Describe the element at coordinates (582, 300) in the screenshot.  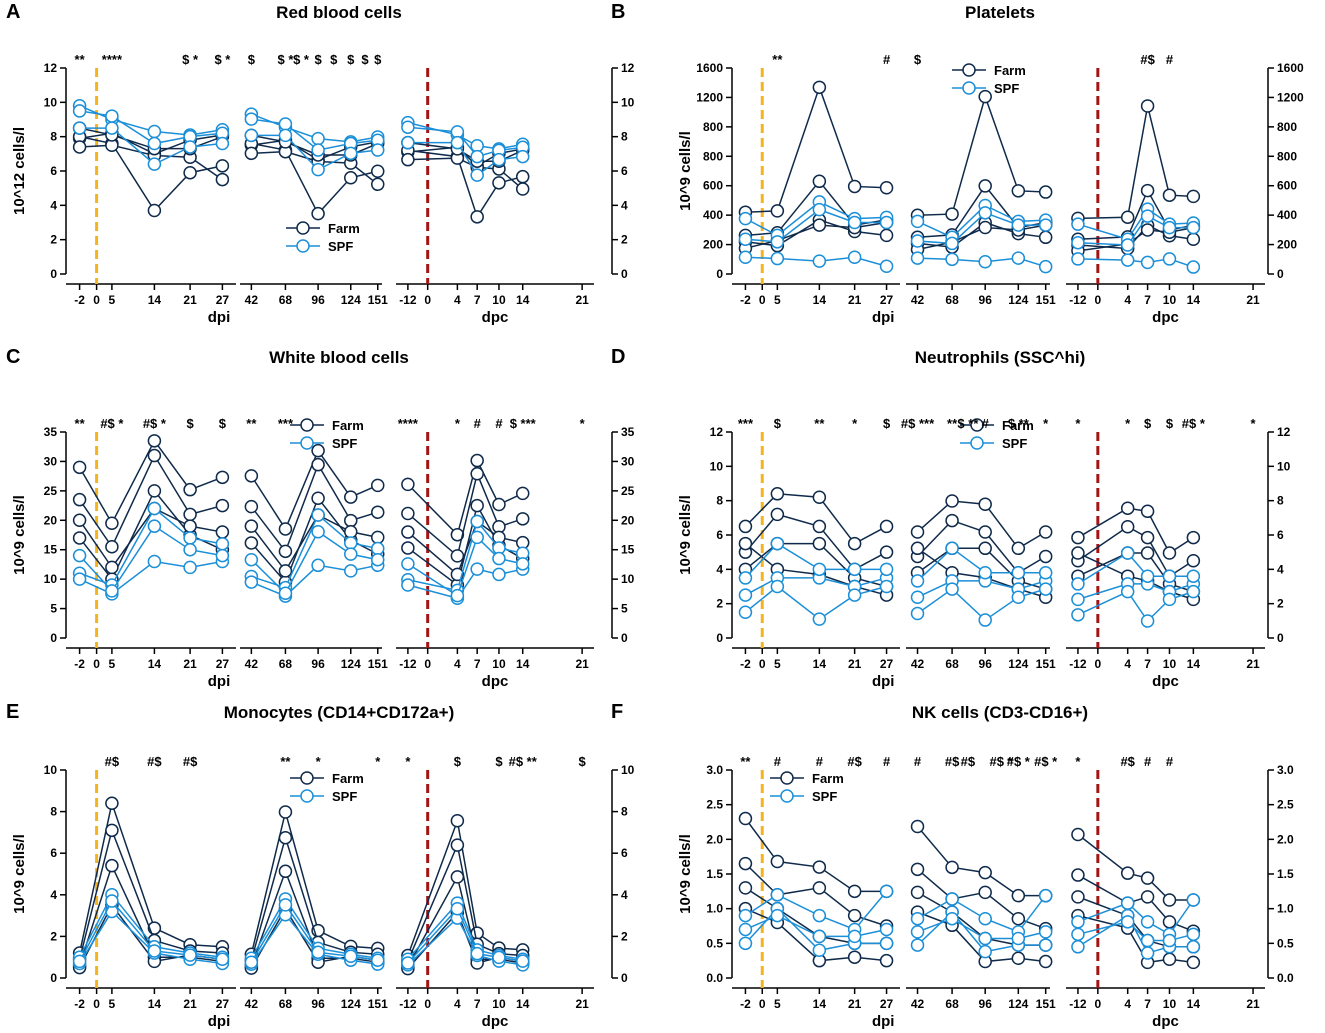
I see `x-tick-label: 21` at that location.